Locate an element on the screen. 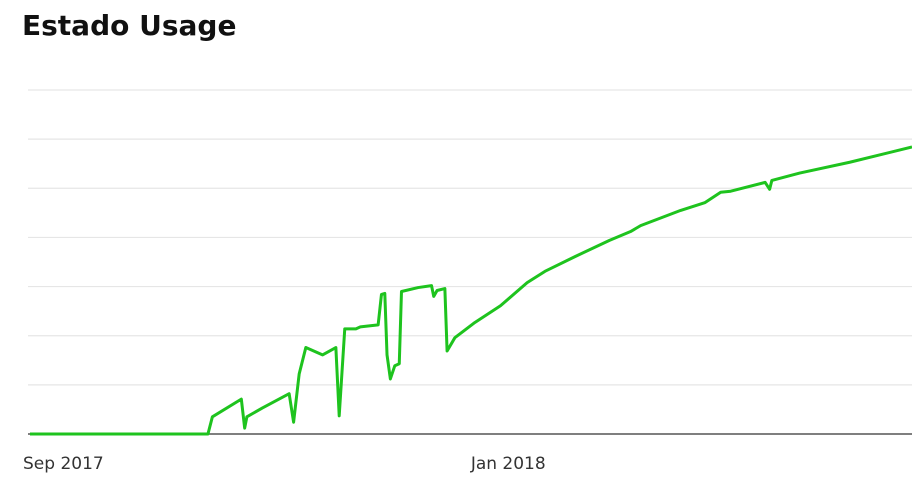  chart-title: Estado Usage is located at coordinates (129, 25).